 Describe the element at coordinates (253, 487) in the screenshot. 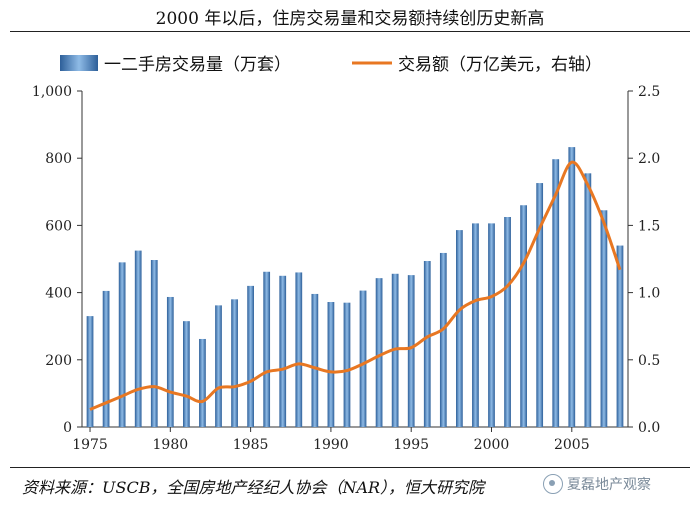

I see `source-note: 资料来源：USCB，全国房地产经纪人协会（NAR），恒大研究院` at that location.